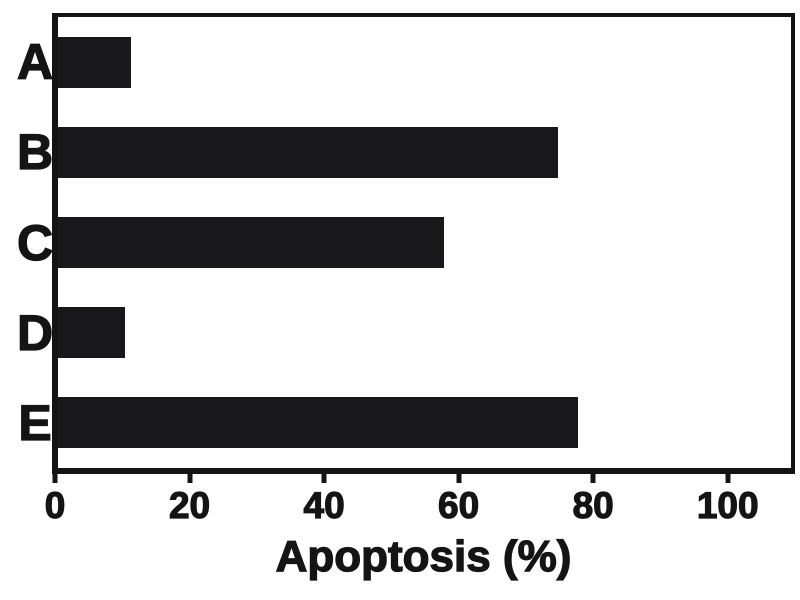  What do you see at coordinates (95, 62) in the screenshot?
I see `bar-A` at bounding box center [95, 62].